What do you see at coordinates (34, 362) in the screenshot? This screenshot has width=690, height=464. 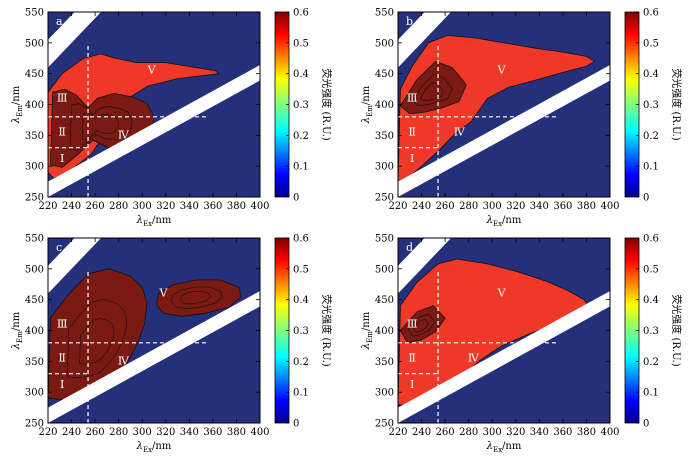 I see `y-tick-label: 350` at bounding box center [34, 362].